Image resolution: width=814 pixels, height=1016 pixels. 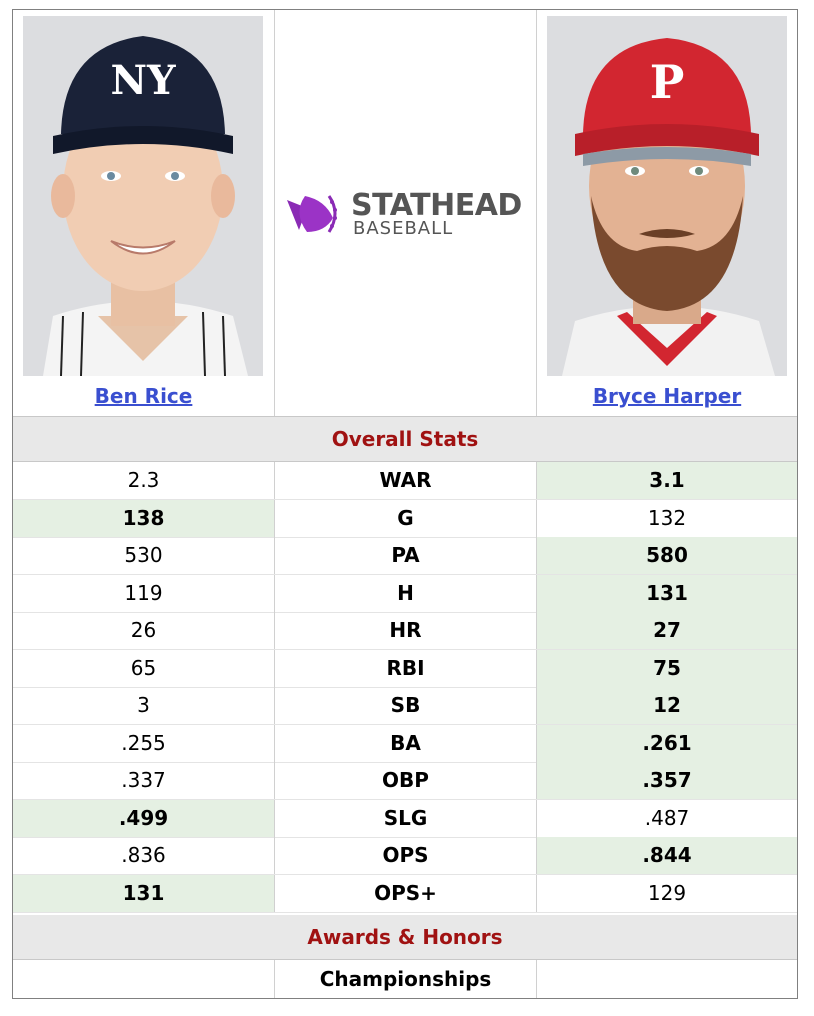 What do you see at coordinates (667, 630) in the screenshot?
I see `stat-right-value: 27` at bounding box center [667, 630].